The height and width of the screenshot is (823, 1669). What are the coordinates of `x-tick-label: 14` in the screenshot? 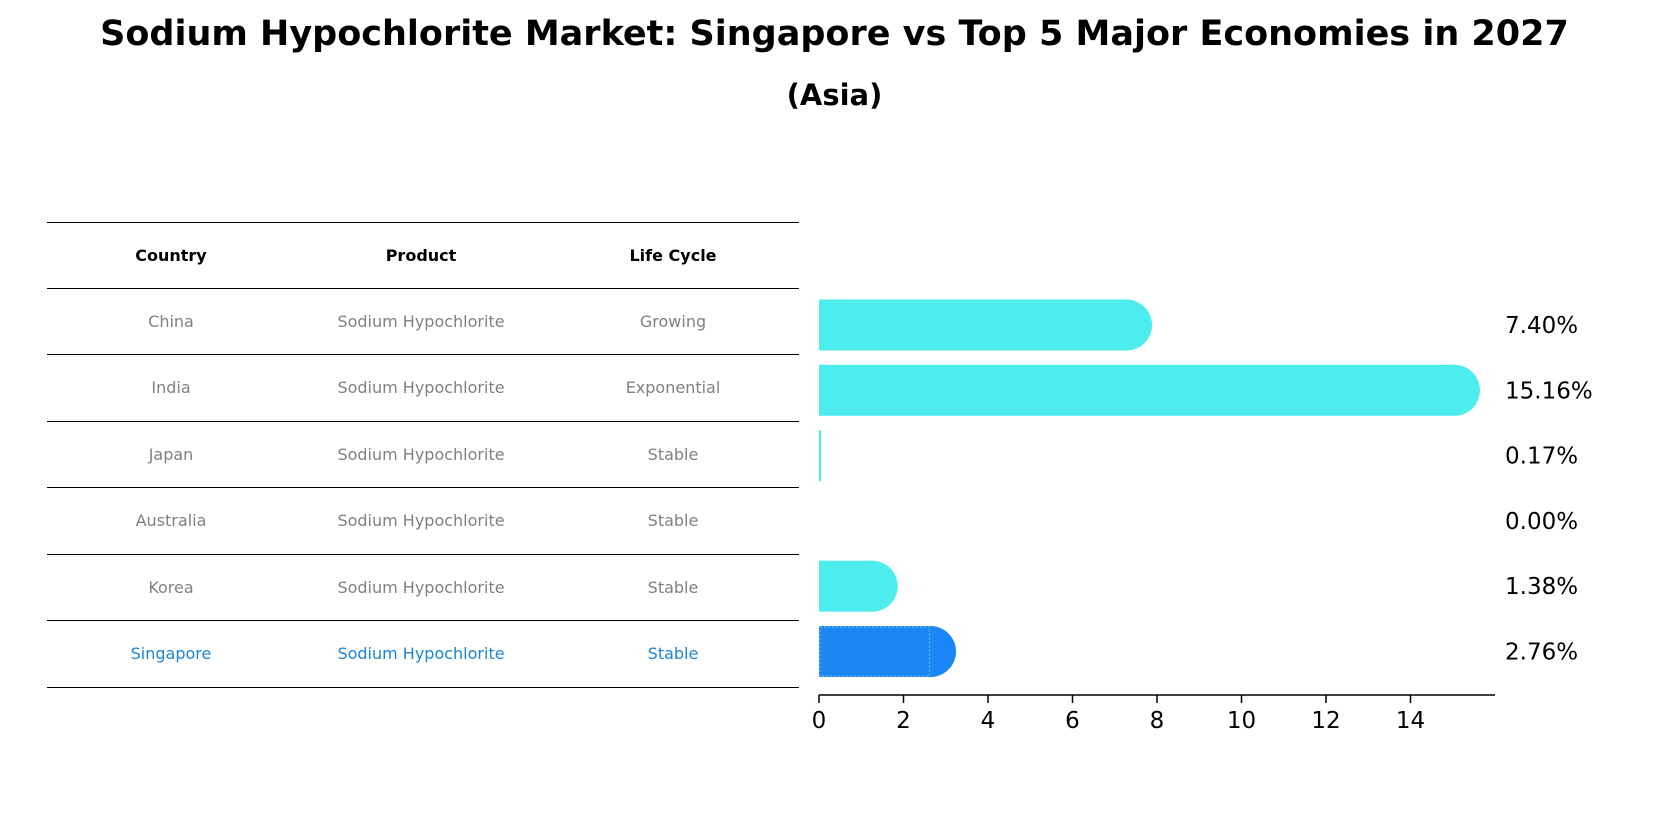 It's located at (1410, 721).